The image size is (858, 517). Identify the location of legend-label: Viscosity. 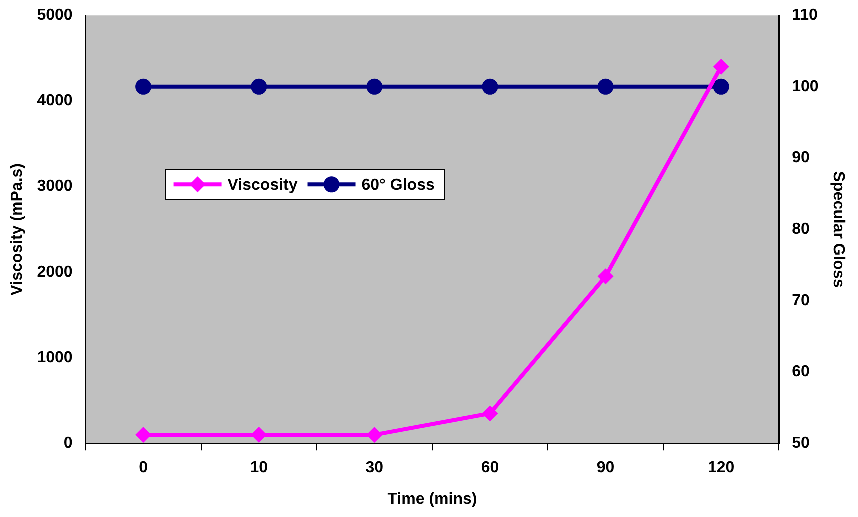
(263, 185).